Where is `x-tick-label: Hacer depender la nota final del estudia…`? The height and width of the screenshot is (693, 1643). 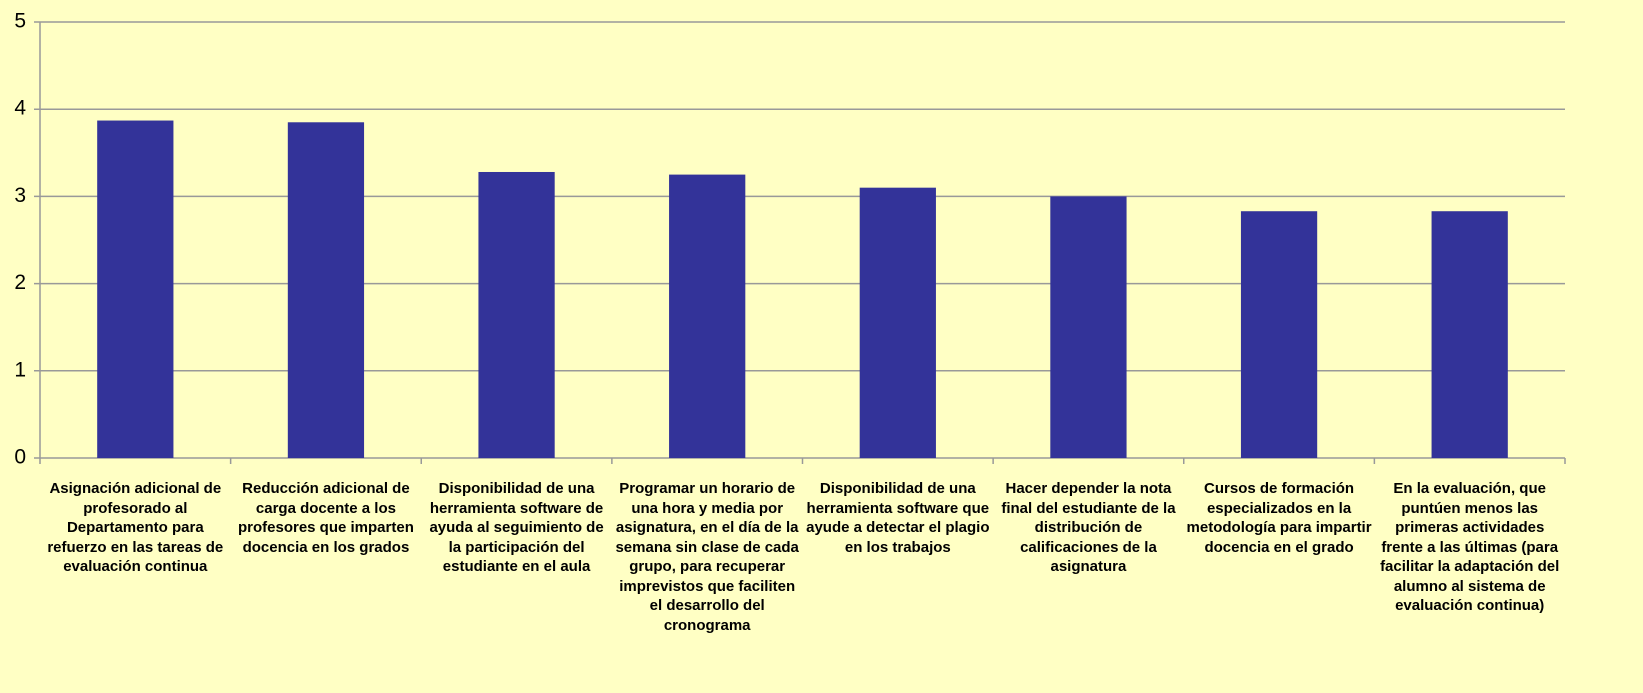
x-tick-label: Hacer depender la nota final del estudia… is located at coordinates (1088, 527).